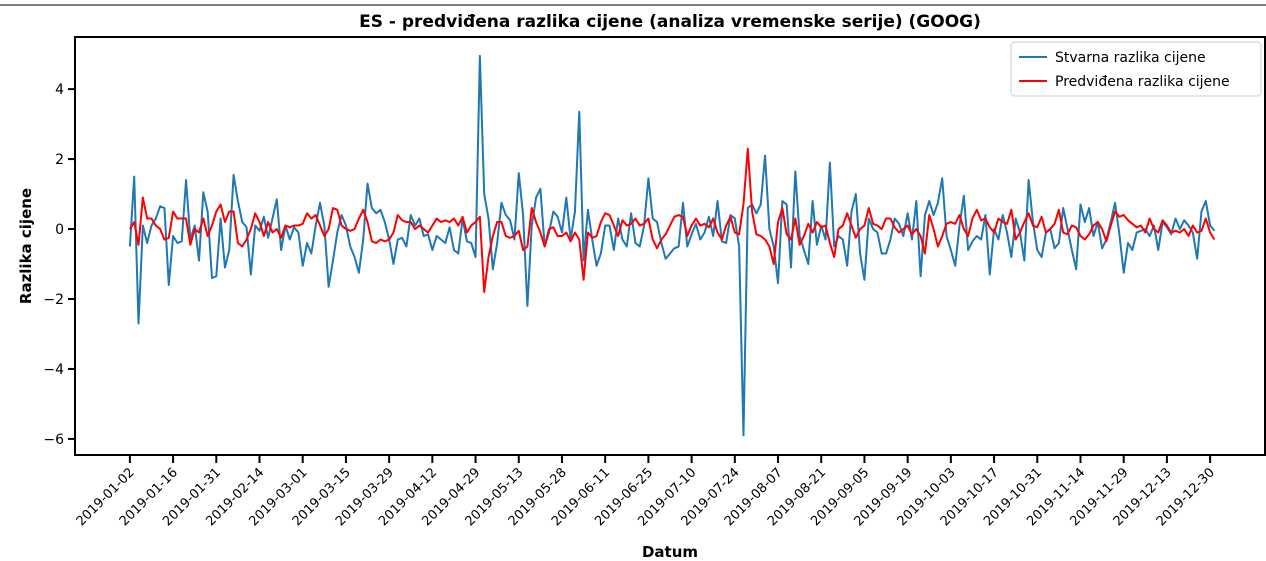 This screenshot has height=561, width=1266. Describe the element at coordinates (1130, 58) in the screenshot. I see `legend-label: Stvarna razlika cijene` at that location.